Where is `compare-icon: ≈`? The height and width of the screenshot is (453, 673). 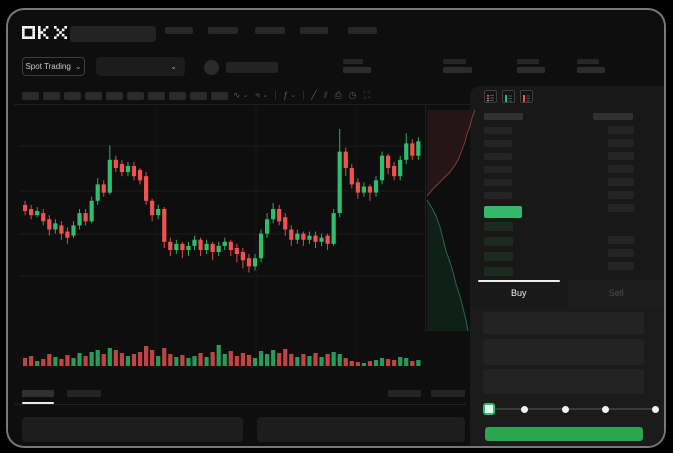 compare-icon: ≈ is located at coordinates (258, 95).